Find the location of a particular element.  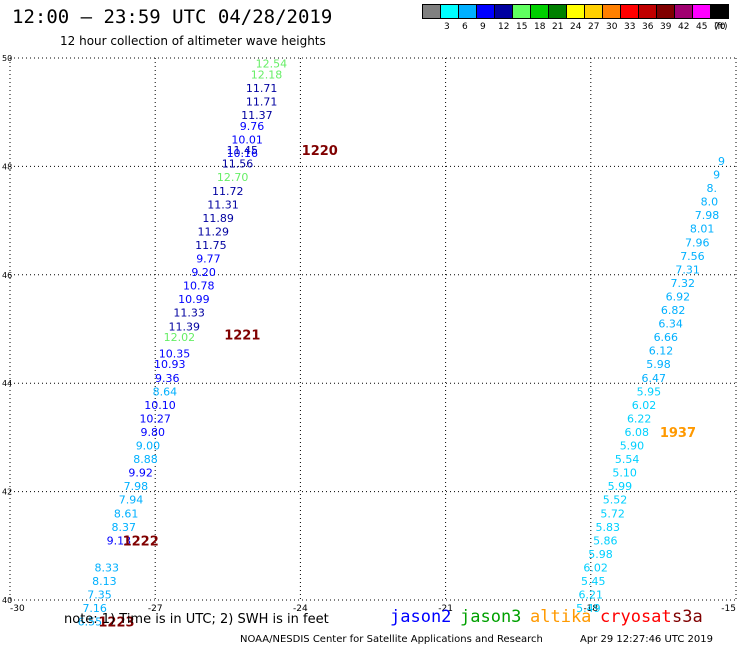

pass-time-label: 1222 is located at coordinates (141, 541).